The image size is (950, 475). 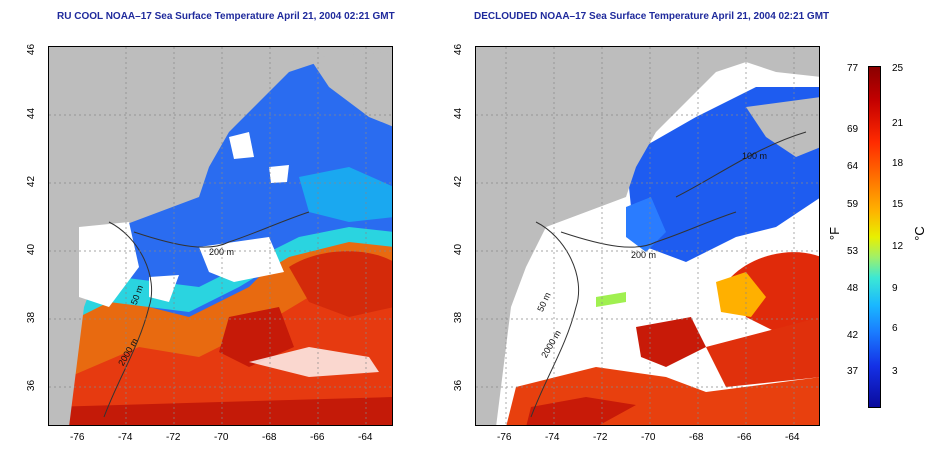 I want to click on colorbar-fahrenheit-label: 77, so click(x=853, y=68).